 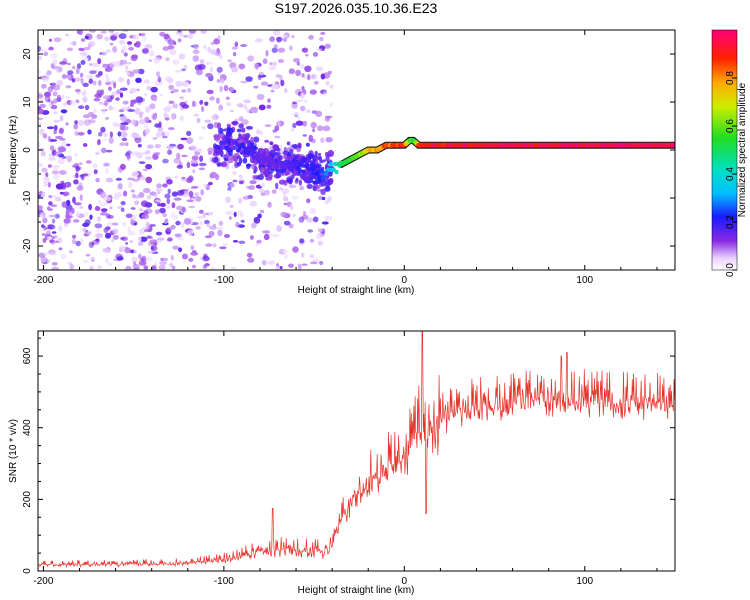 I want to click on spectrogram-ytick-label: 10, so click(x=27, y=102).